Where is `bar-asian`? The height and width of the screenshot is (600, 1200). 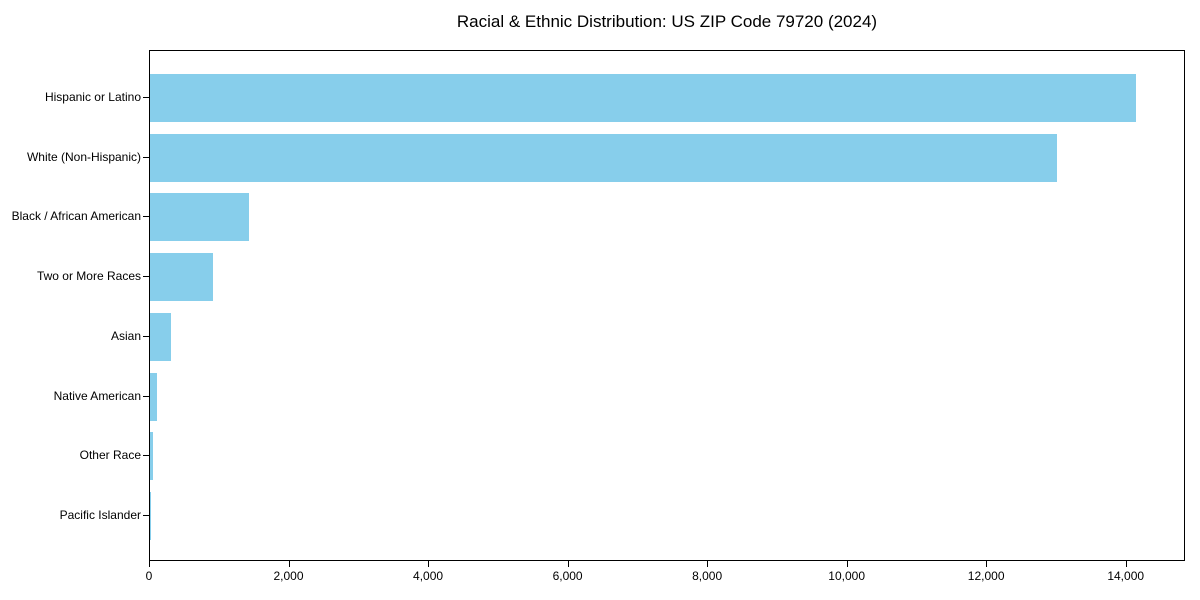
bar-asian is located at coordinates (160, 336).